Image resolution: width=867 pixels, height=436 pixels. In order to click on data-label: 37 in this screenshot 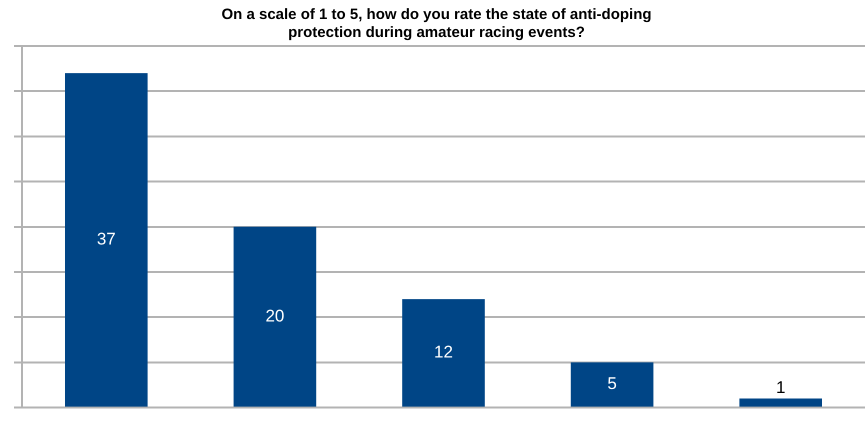, I will do `click(106, 239)`.